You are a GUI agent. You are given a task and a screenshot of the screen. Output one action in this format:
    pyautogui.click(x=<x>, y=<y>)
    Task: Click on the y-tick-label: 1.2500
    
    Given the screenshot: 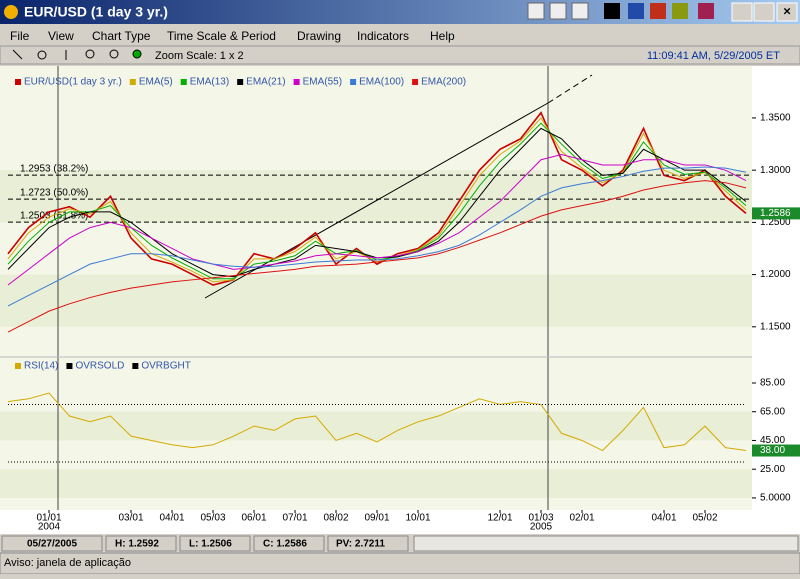 What is the action you would take?
    pyautogui.click(x=775, y=222)
    